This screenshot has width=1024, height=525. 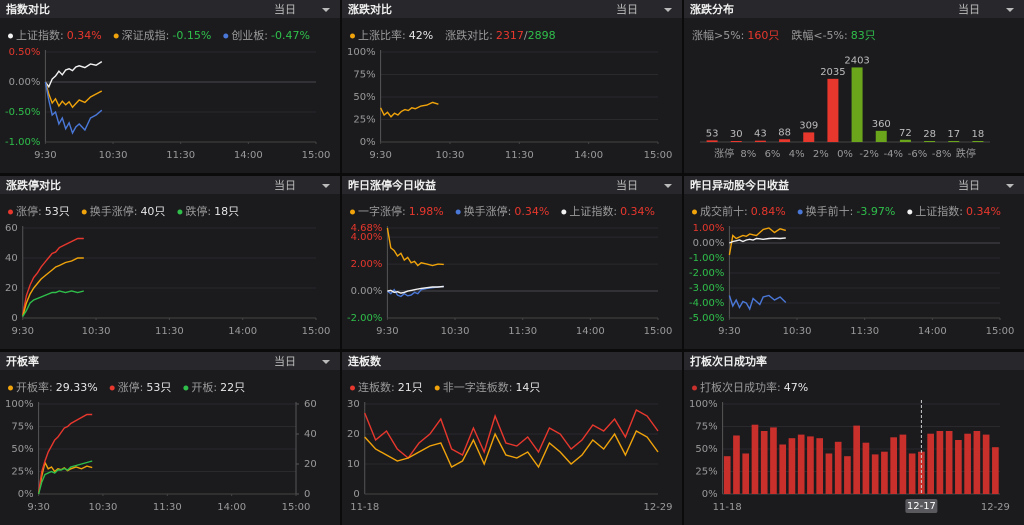 What do you see at coordinates (796, 387) in the screenshot?
I see `legend-value: 47%` at bounding box center [796, 387].